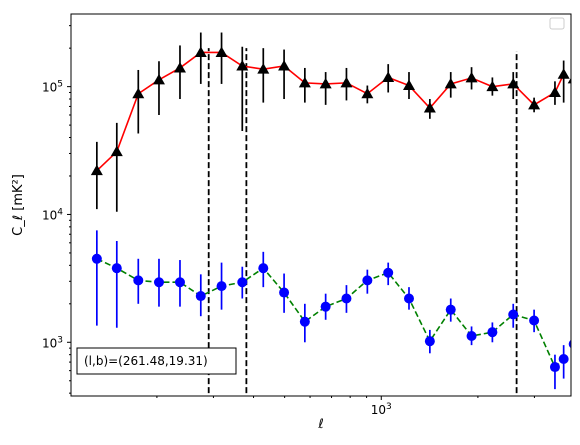 This screenshot has width=580, height=445. Describe the element at coordinates (52, 342) in the screenshot. I see `y-tick-label: 103` at that location.